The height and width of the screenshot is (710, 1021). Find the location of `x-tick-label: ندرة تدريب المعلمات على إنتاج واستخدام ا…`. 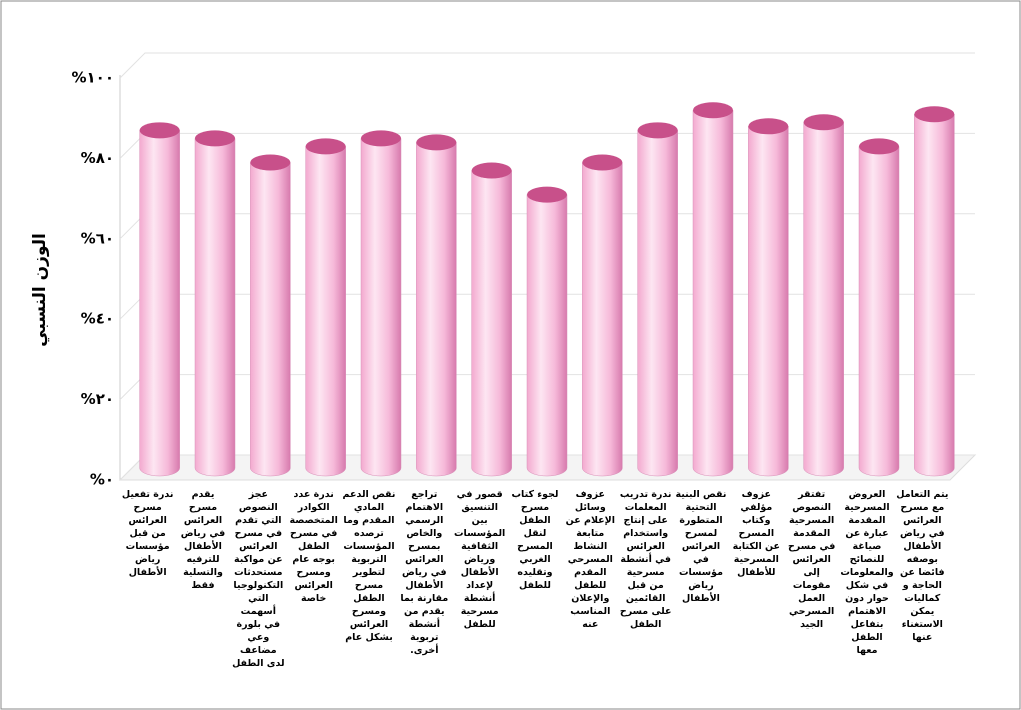

x-tick-label: ندرة تدريب المعلمات على إنتاج واستخدام ا… is located at coordinates (645, 559).